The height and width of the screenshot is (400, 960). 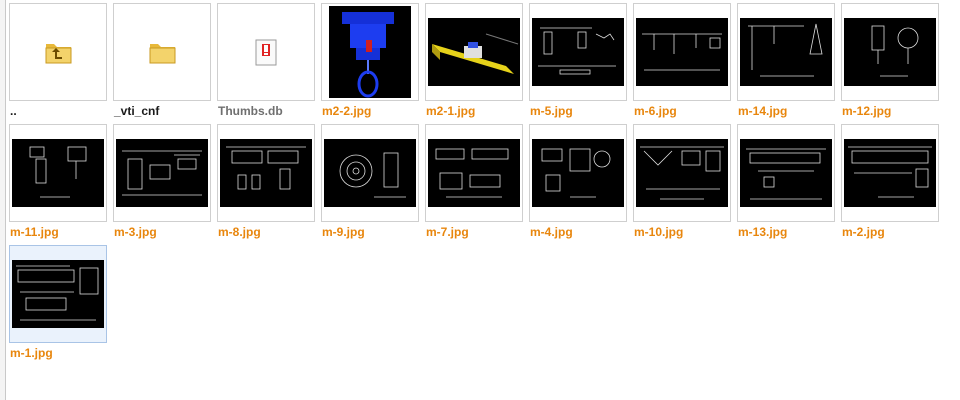 I want to click on file-item-m-14: m-14.jpg, so click(x=786, y=62).